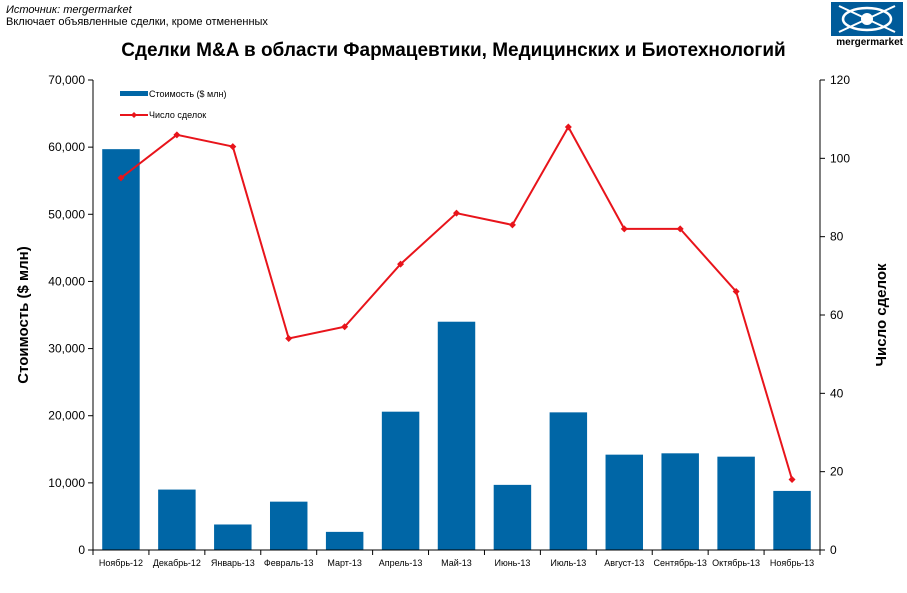  I want to click on y-tick-label-1: 10,000, so click(66, 483).